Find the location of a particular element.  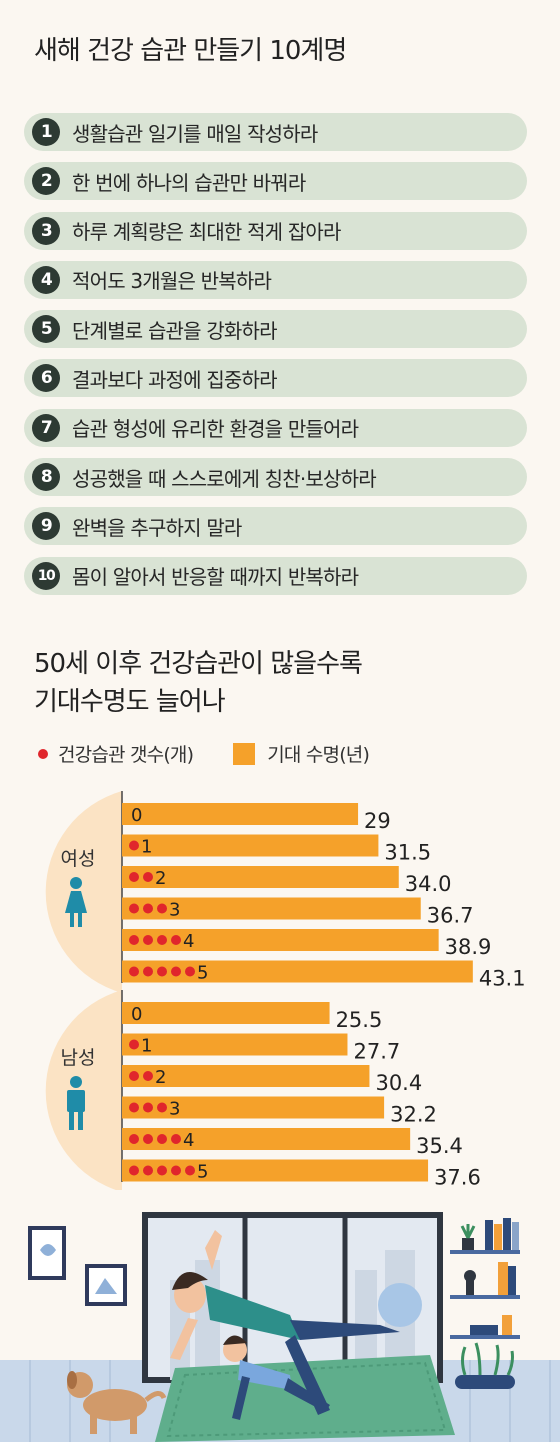

female-icon-leg is located at coordinates (80, 920).